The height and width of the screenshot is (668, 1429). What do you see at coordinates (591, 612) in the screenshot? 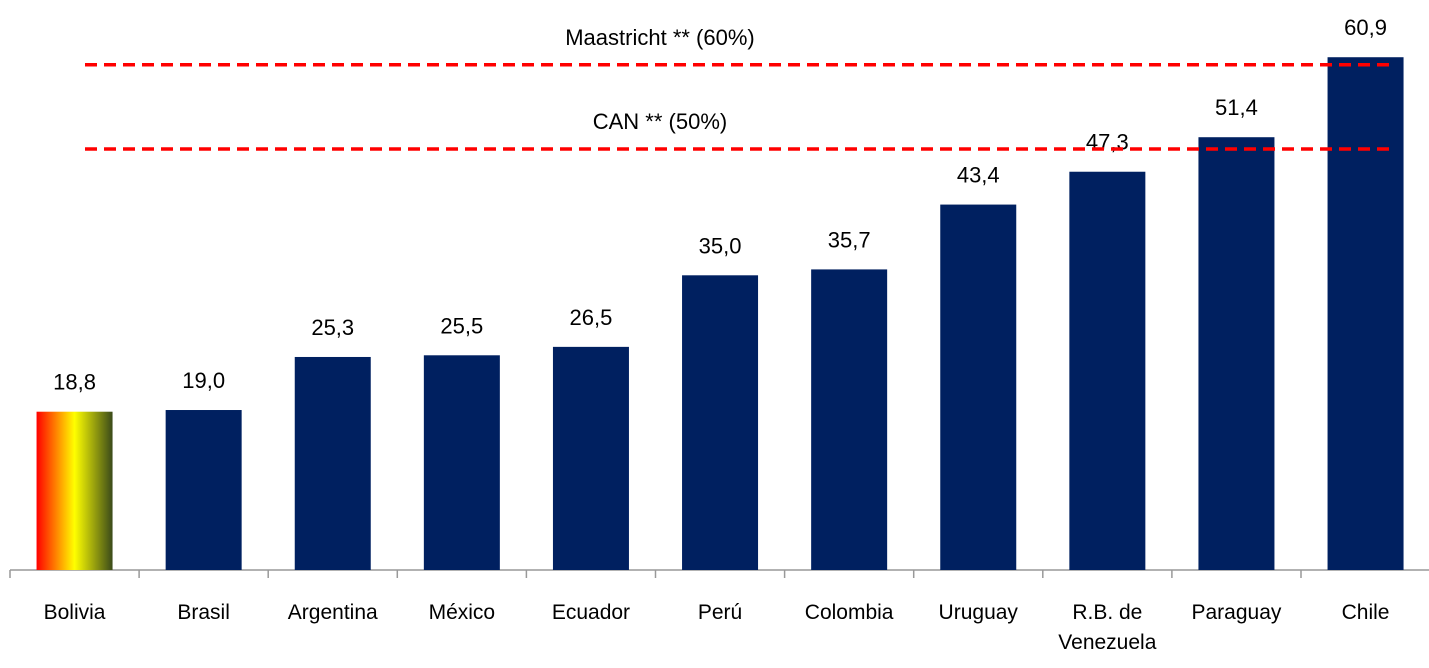
I see `x-tick-label: Ecuador` at bounding box center [591, 612].